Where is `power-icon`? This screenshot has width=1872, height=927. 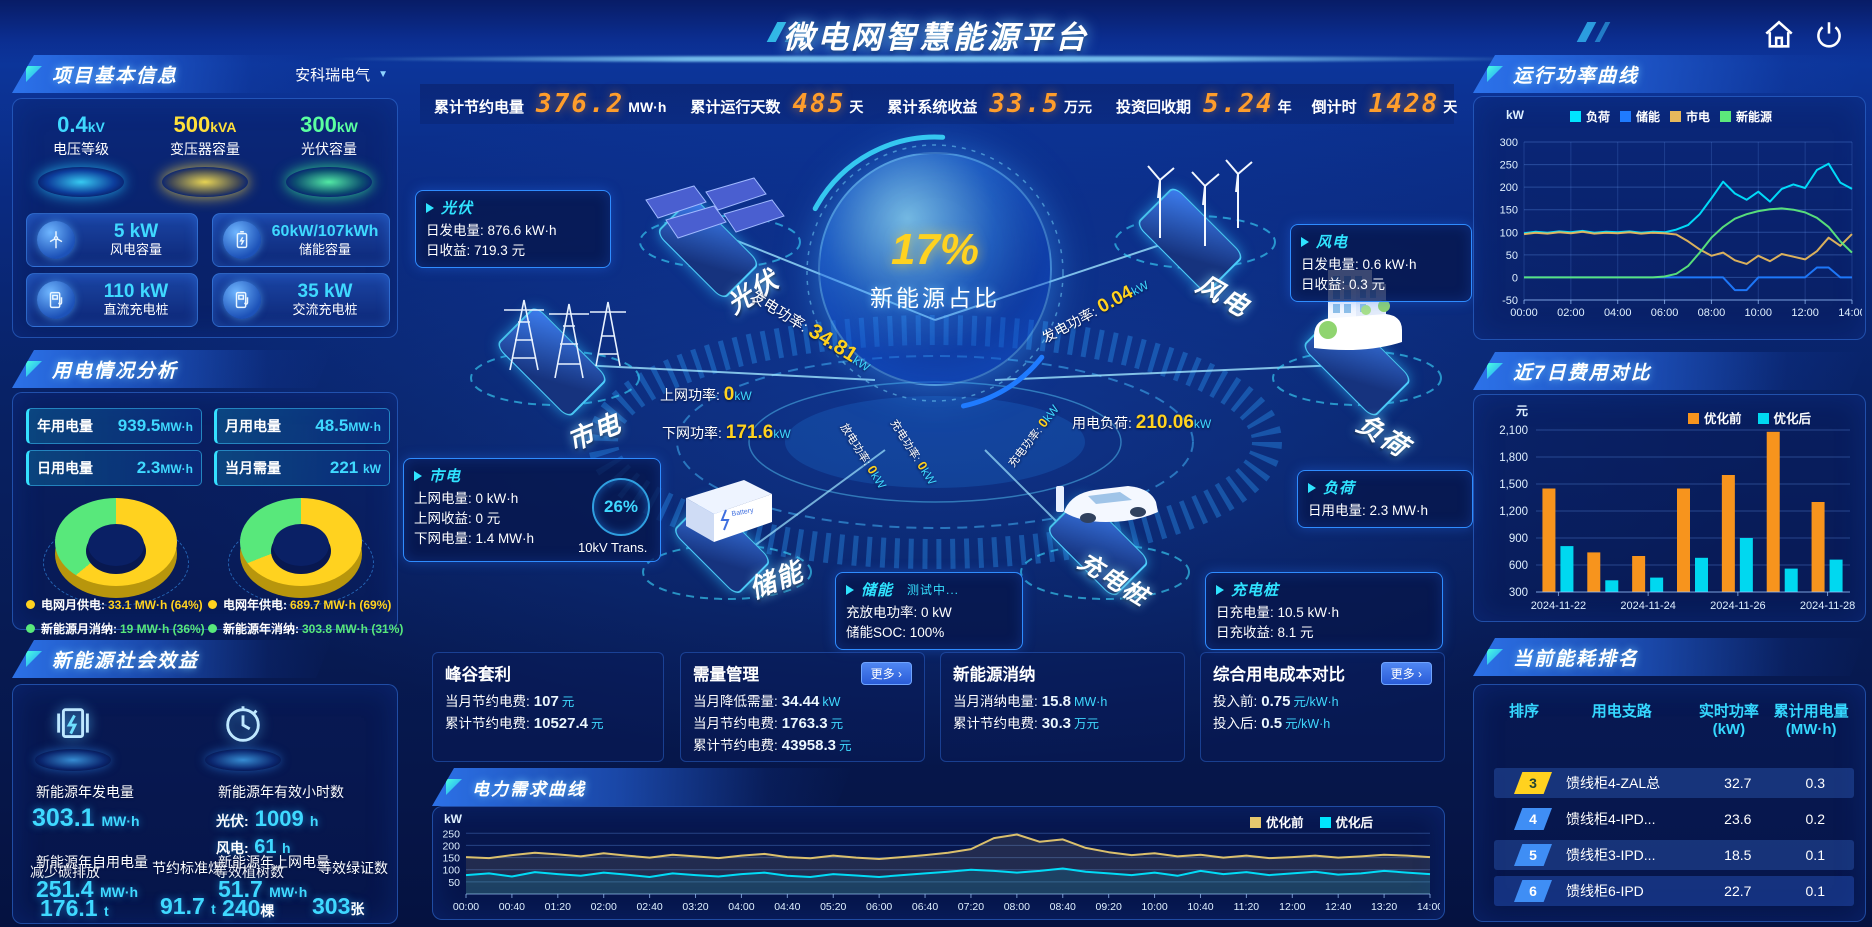 power-icon is located at coordinates (1829, 35).